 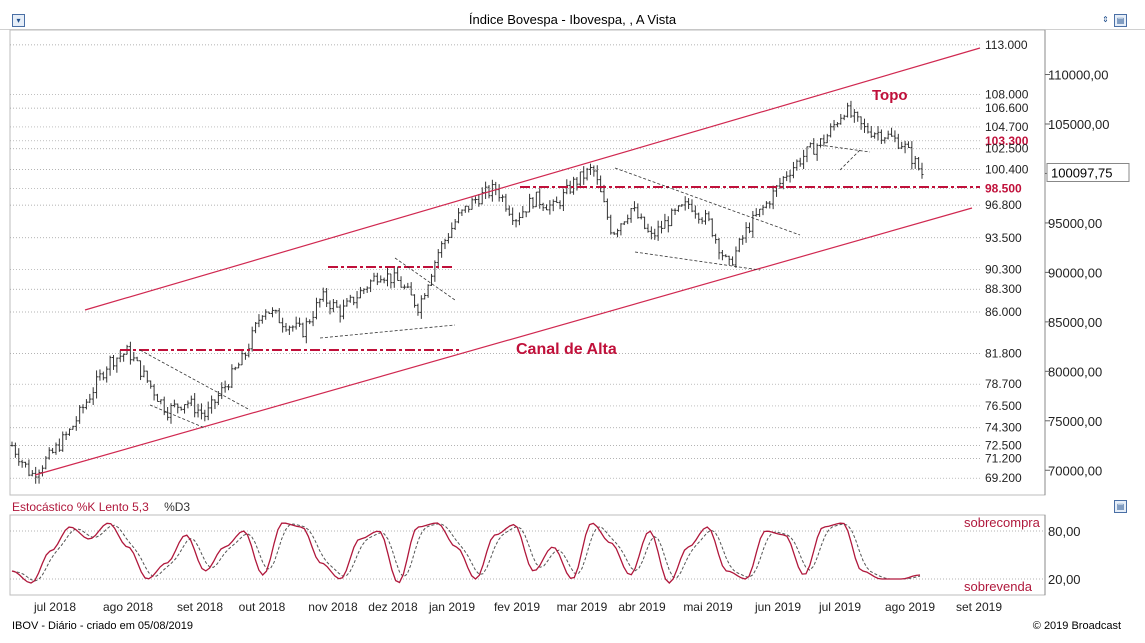 What do you see at coordinates (393, 607) in the screenshot?
I see `x-tick-label: dez 2018` at bounding box center [393, 607].